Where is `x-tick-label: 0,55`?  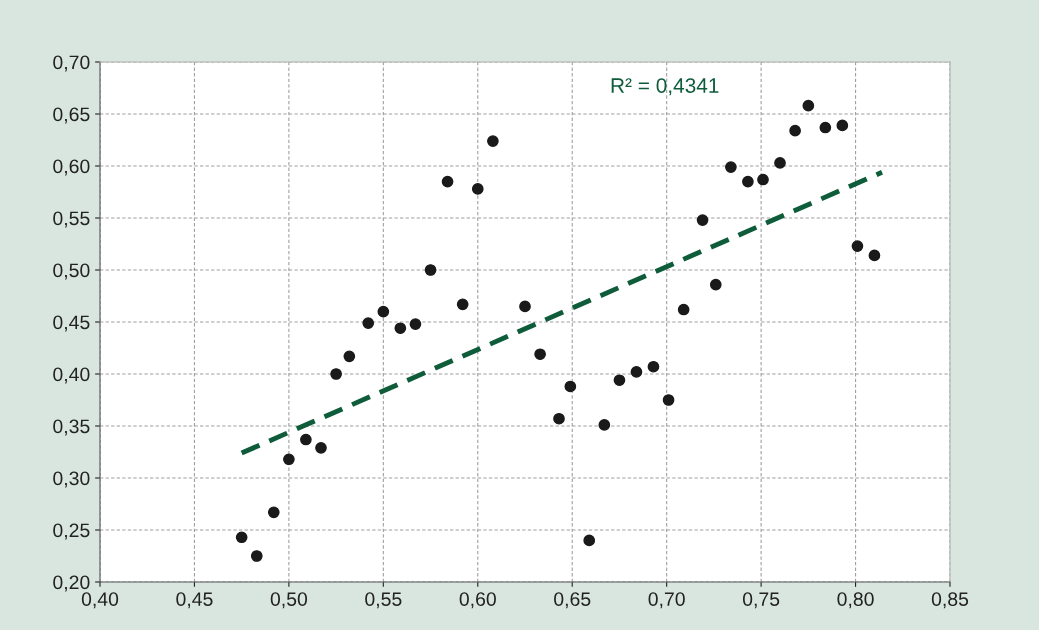
x-tick-label: 0,55 is located at coordinates (383, 600).